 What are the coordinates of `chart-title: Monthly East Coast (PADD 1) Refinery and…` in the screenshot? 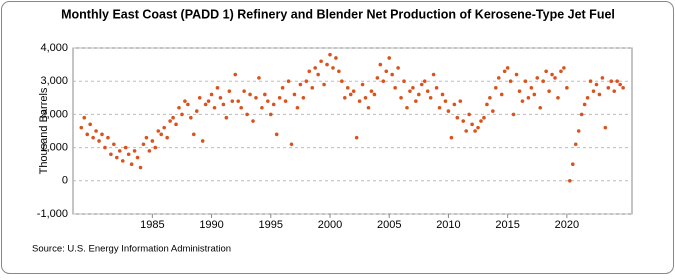 It's located at (338, 14).